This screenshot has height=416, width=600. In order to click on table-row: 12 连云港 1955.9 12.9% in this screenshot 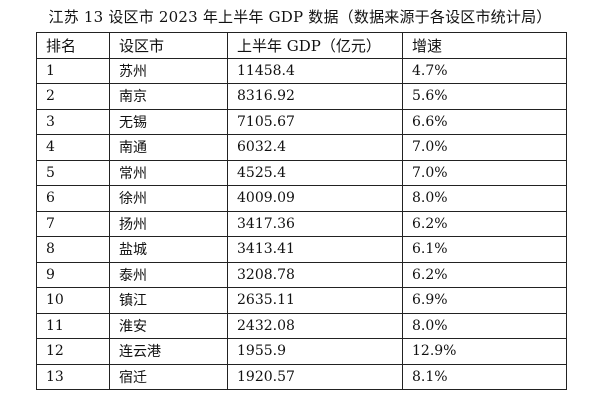, I will do `click(301, 351)`.